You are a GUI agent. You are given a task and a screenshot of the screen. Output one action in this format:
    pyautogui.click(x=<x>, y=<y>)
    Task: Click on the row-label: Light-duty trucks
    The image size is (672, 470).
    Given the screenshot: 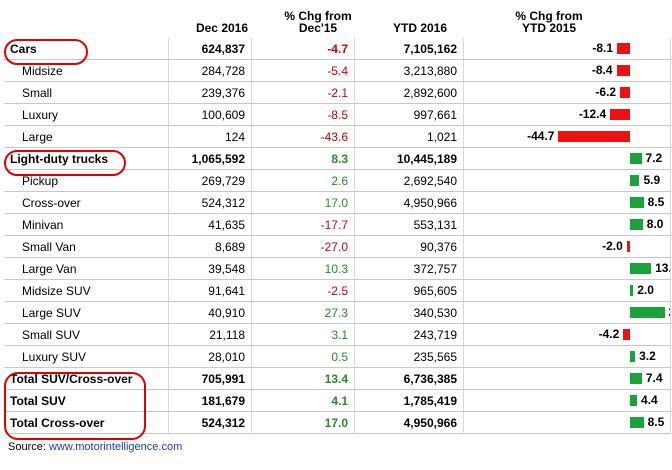 What is the action you would take?
    pyautogui.click(x=86, y=158)
    